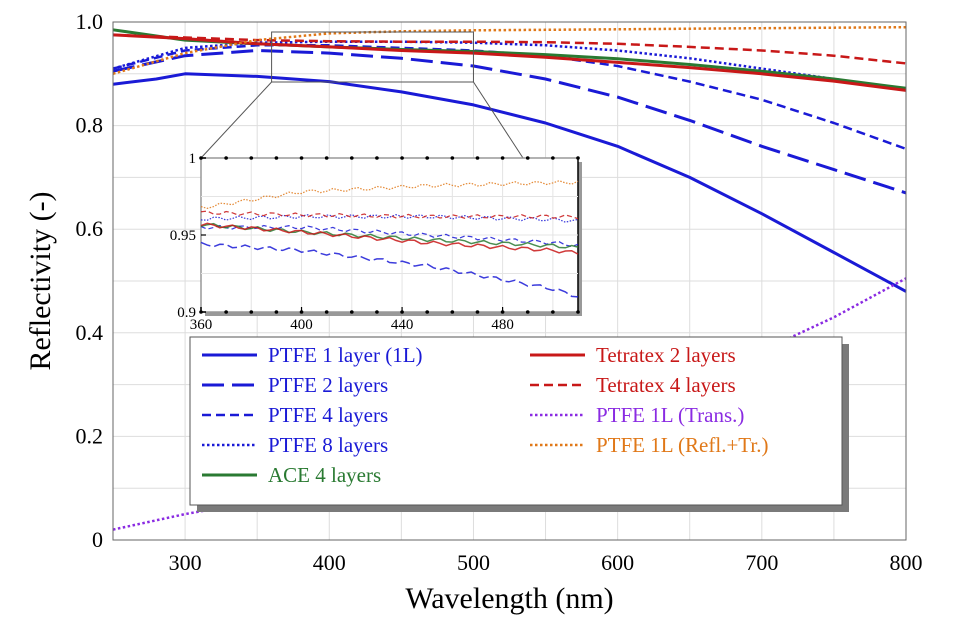  Describe the element at coordinates (345, 355) in the screenshot. I see `legend-label-0: PTFE 1 layer (1L)` at that location.